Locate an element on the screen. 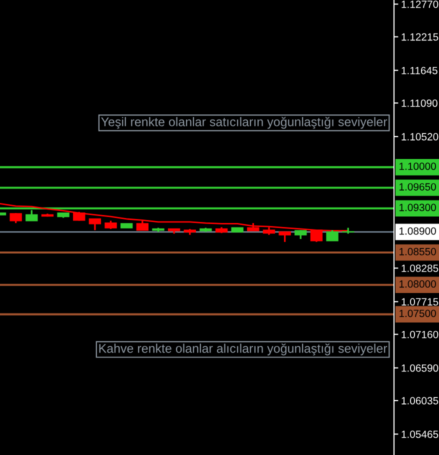 This screenshot has width=439, height=455. ref-line-label: 1.09650 is located at coordinates (418, 187).